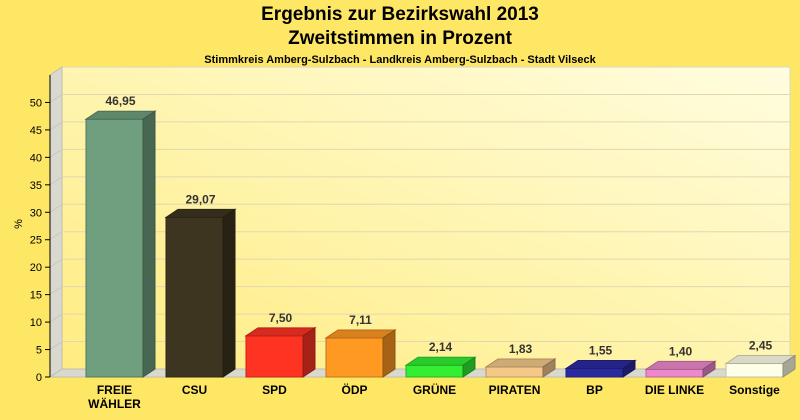  I want to click on x-tick-label: Sonstige, so click(754, 390).